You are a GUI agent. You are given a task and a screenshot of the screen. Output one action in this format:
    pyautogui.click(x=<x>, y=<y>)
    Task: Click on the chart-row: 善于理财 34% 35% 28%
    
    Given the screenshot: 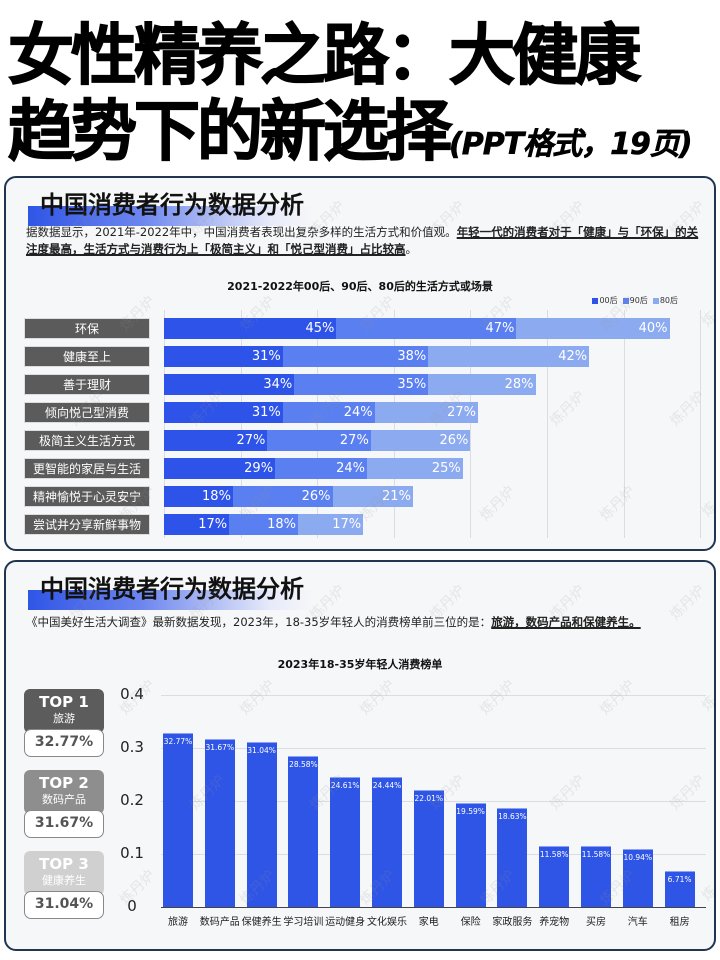 What is the action you would take?
    pyautogui.click(x=360, y=384)
    